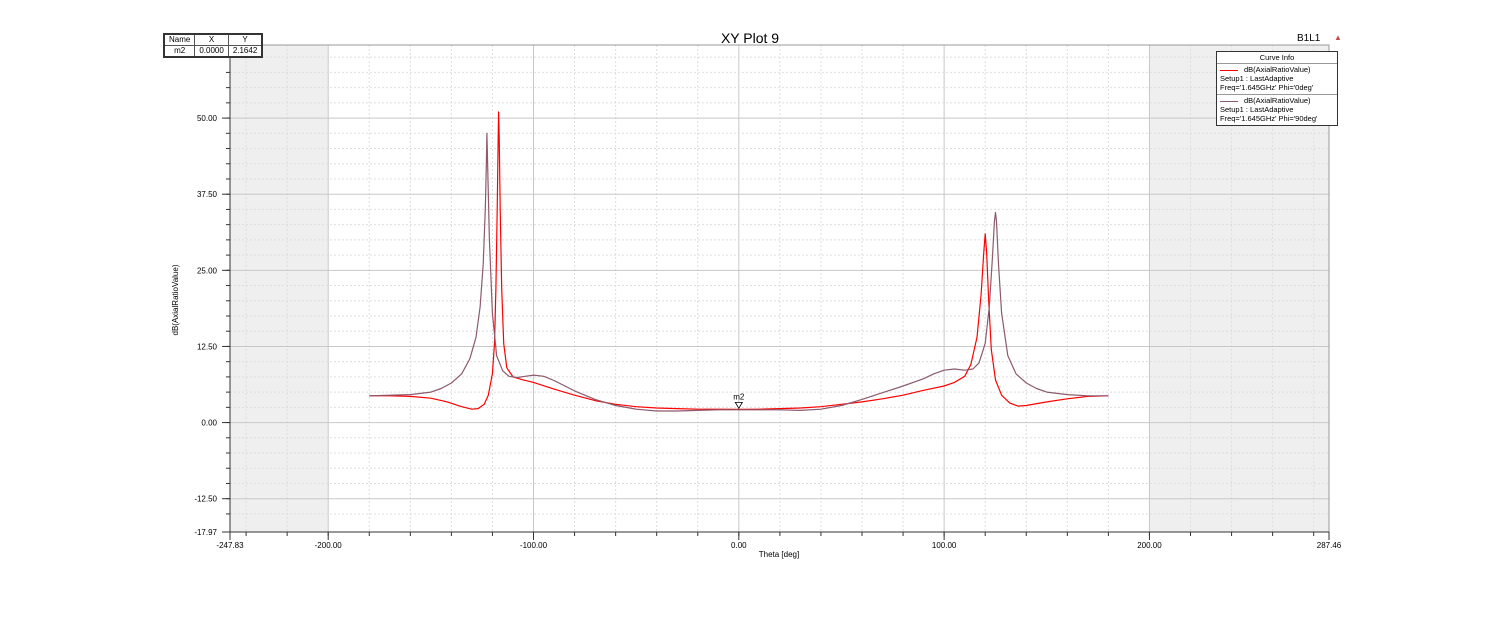  What do you see at coordinates (750, 38) in the screenshot?
I see `plot-title: XY Plot 9` at bounding box center [750, 38].